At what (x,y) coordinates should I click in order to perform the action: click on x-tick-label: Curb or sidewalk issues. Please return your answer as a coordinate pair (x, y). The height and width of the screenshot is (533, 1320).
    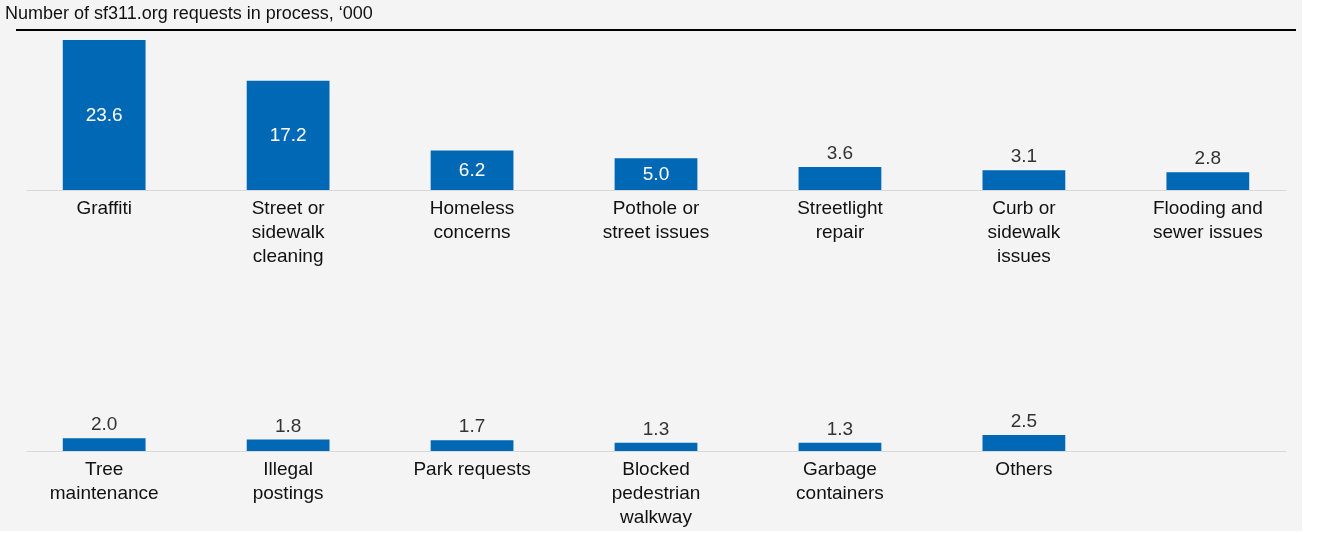
    Looking at the image, I should click on (1024, 231).